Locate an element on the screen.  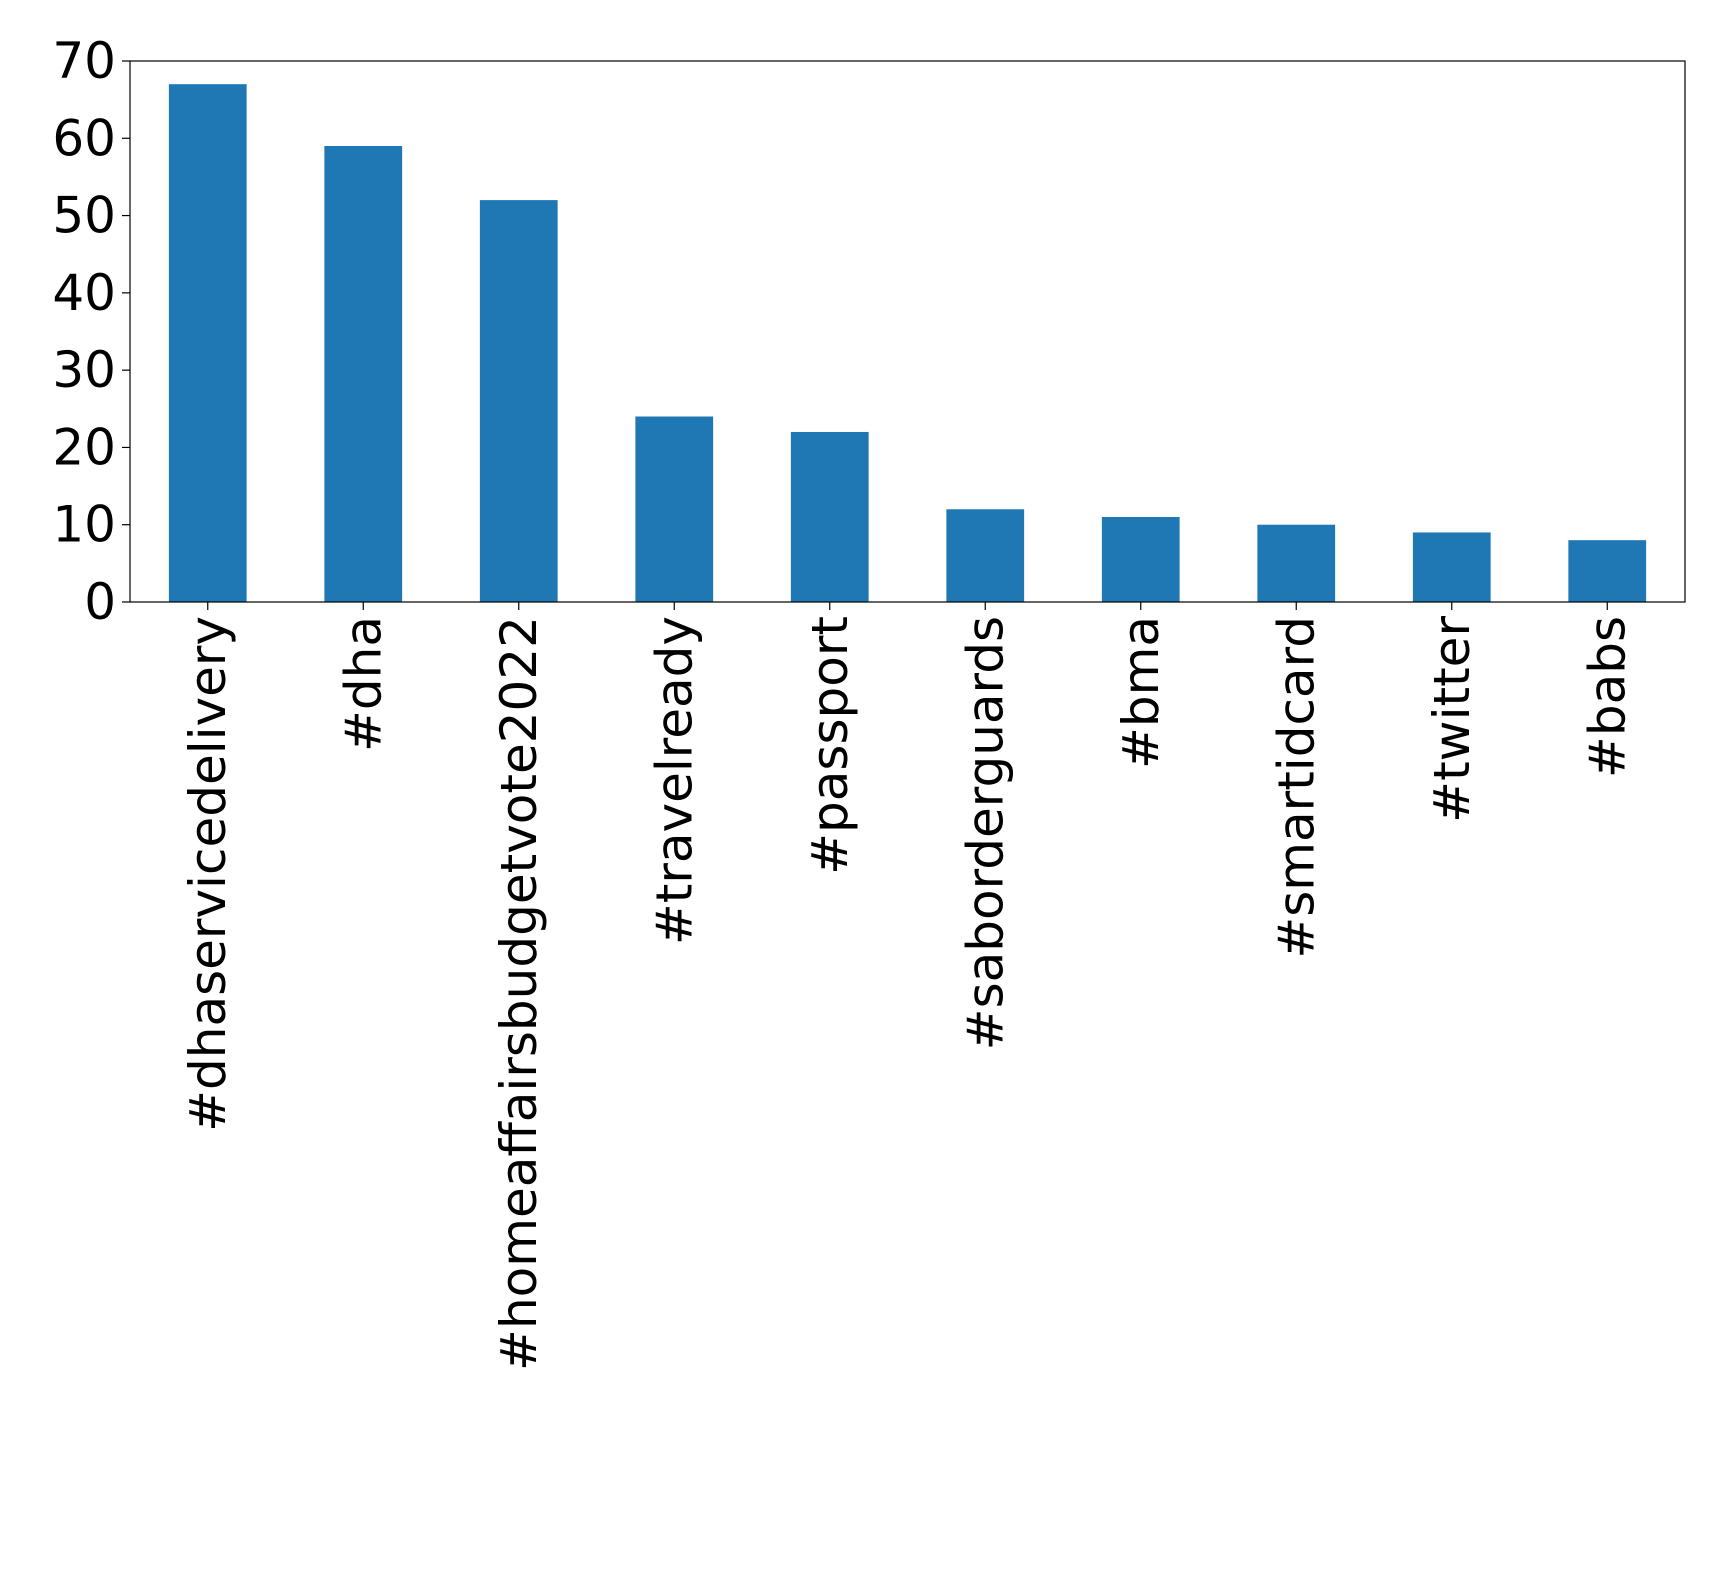
x-tick-label: #bma is located at coordinates (1141, 692).